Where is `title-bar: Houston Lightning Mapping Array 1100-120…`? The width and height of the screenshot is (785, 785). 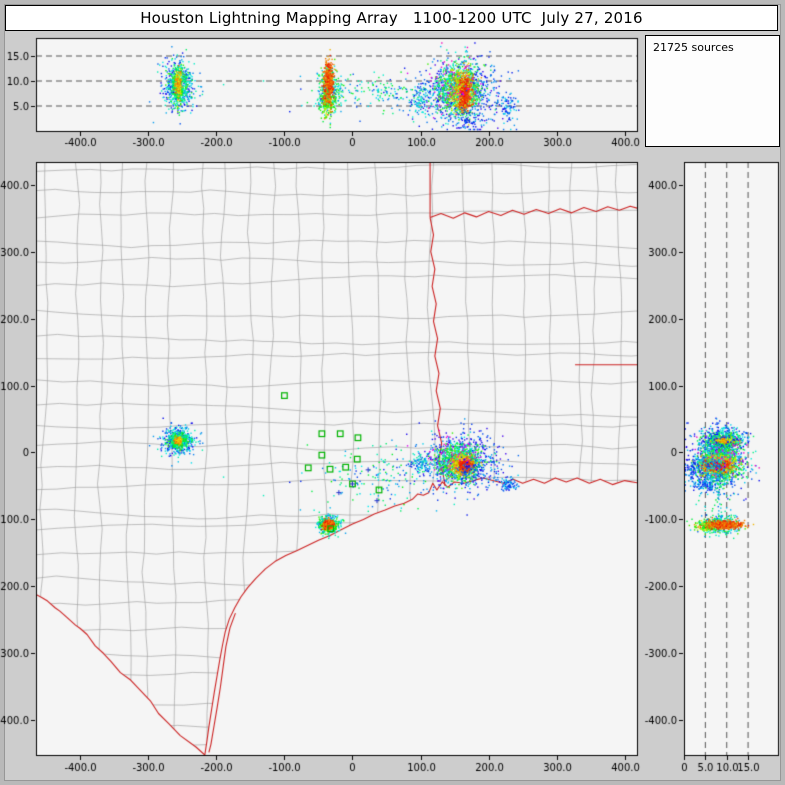 title-bar: Houston Lightning Mapping Array 1100-120… is located at coordinates (391, 18).